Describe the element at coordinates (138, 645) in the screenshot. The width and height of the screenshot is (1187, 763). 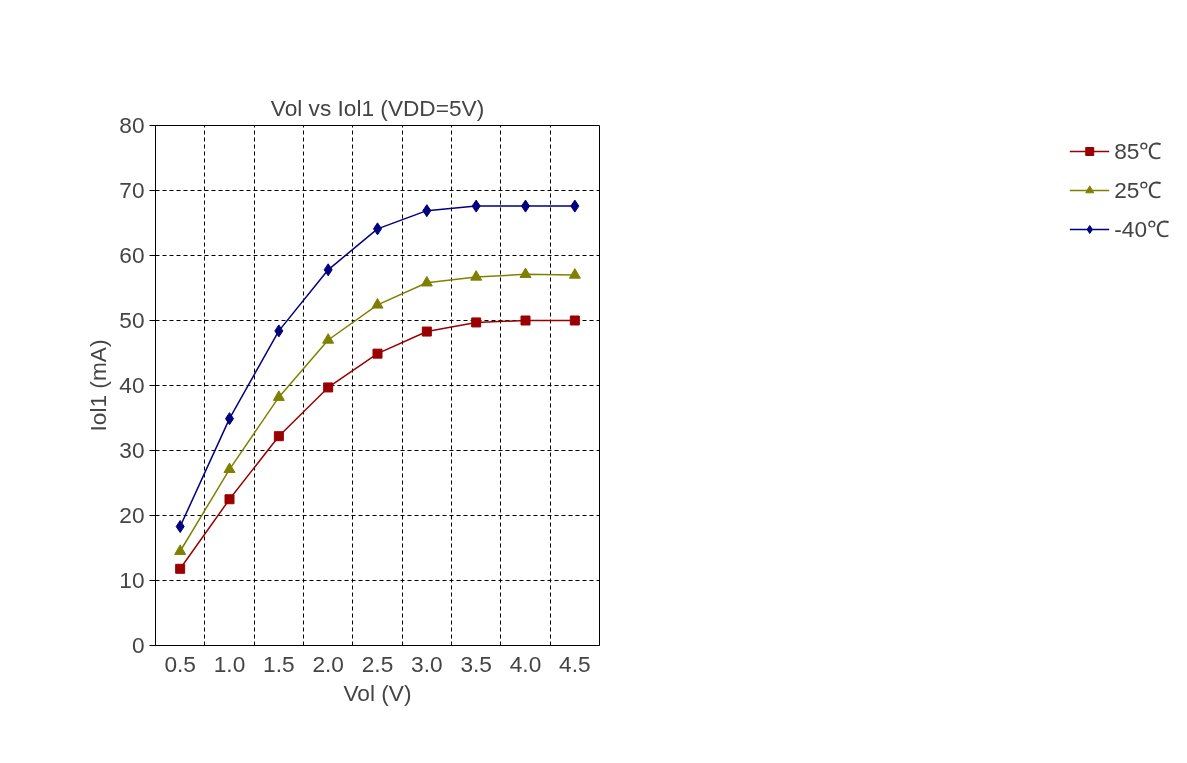
I see `y-tick-label: 0` at that location.